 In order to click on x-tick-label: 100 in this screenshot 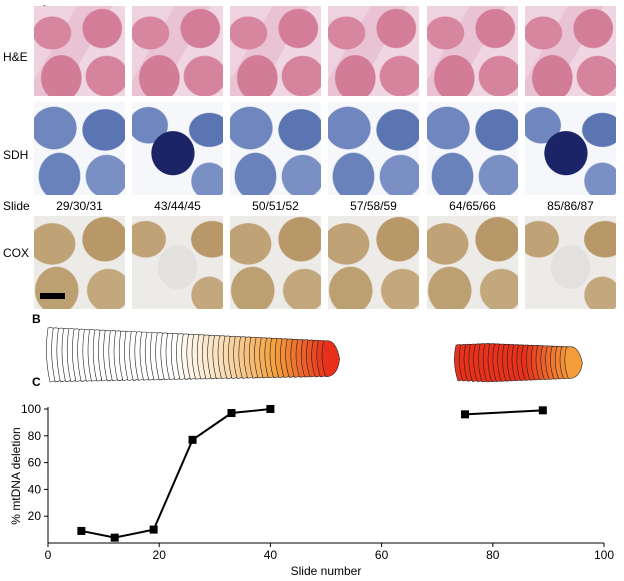, I will do `click(604, 555)`.